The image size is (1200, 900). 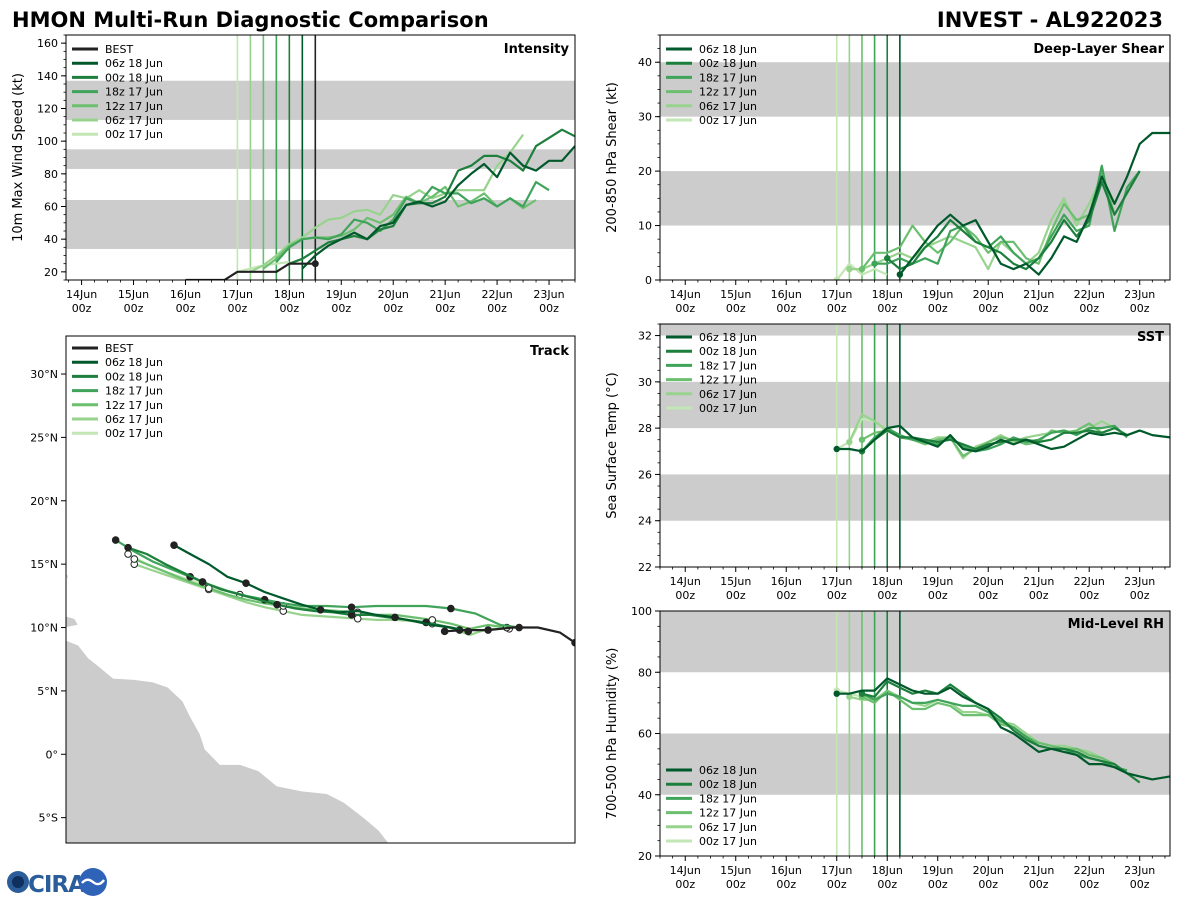 What do you see at coordinates (47, 76) in the screenshot?
I see `y-tick-label: 140` at bounding box center [47, 76].